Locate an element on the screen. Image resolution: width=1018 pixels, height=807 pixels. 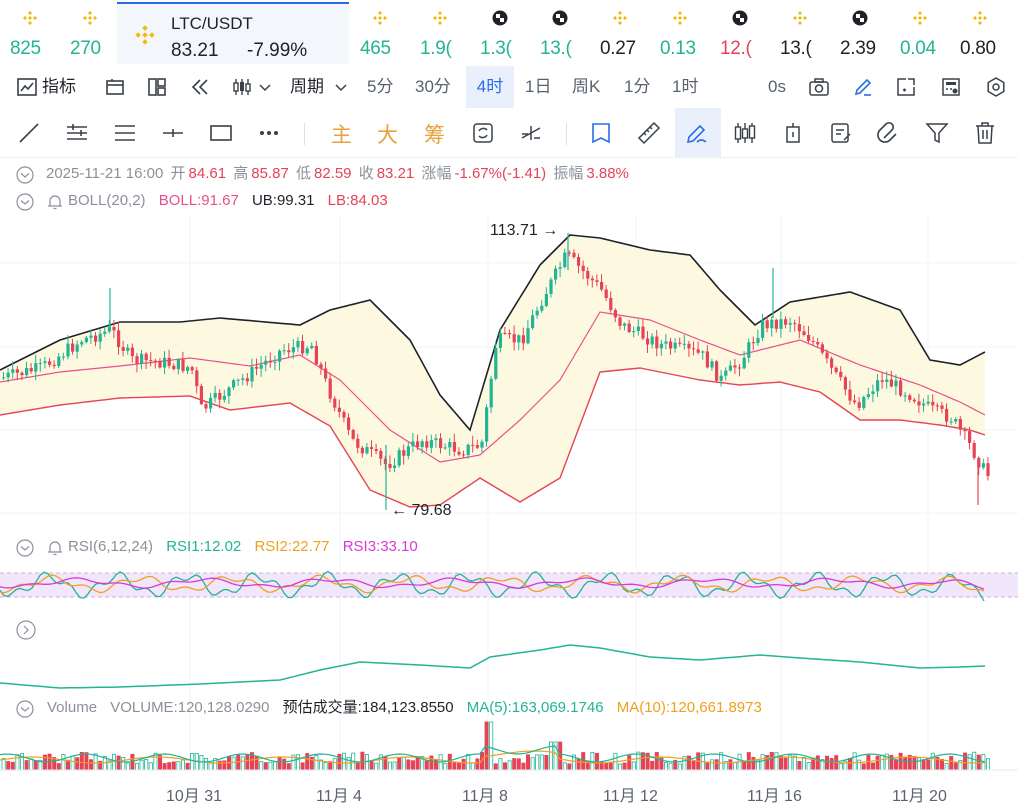
candlestick-icon is located at coordinates (745, 133).